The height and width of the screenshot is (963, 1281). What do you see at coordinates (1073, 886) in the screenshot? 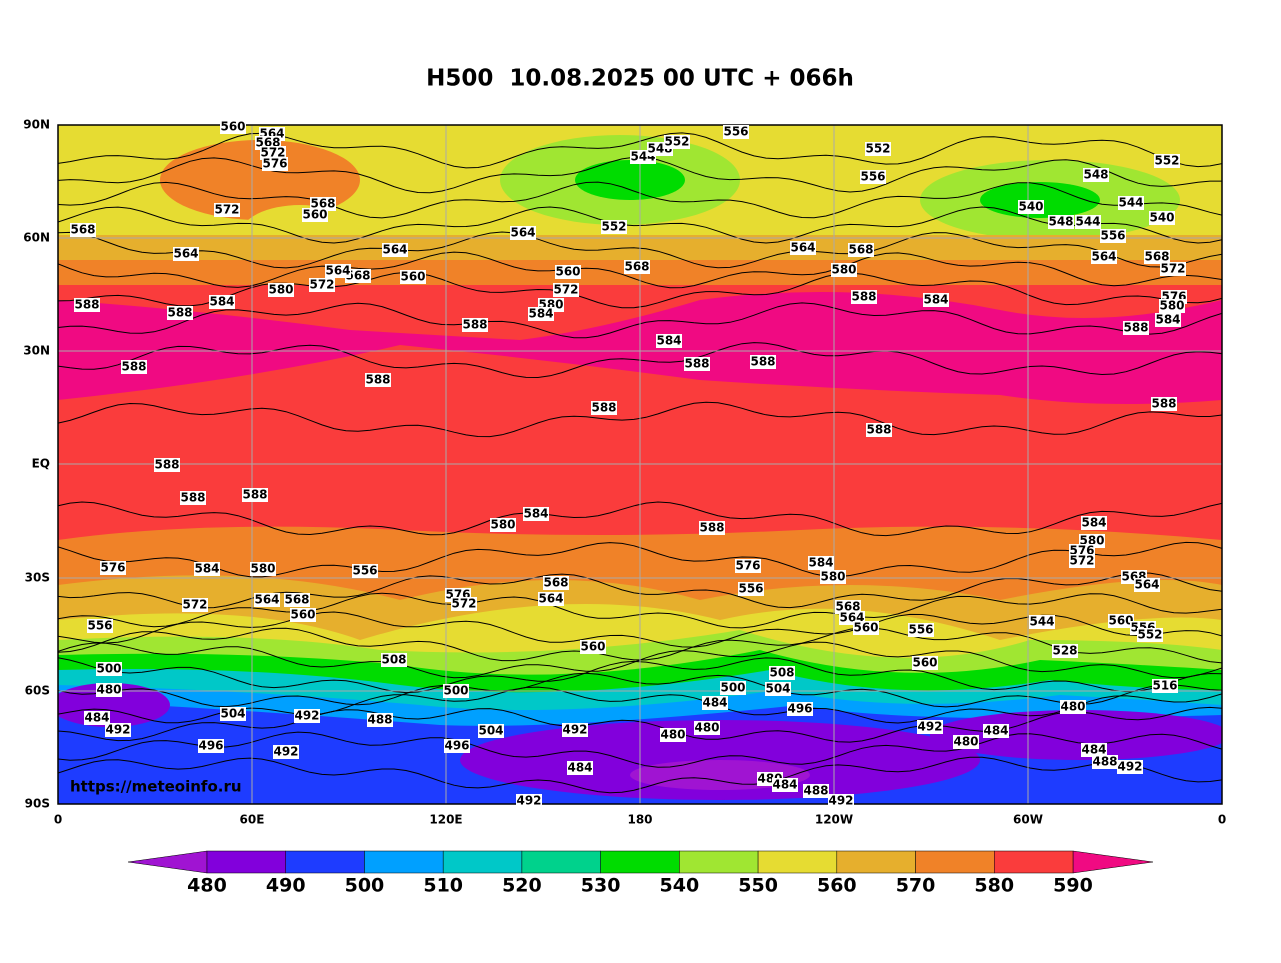
I see `colorbar-label: 590` at bounding box center [1073, 886].